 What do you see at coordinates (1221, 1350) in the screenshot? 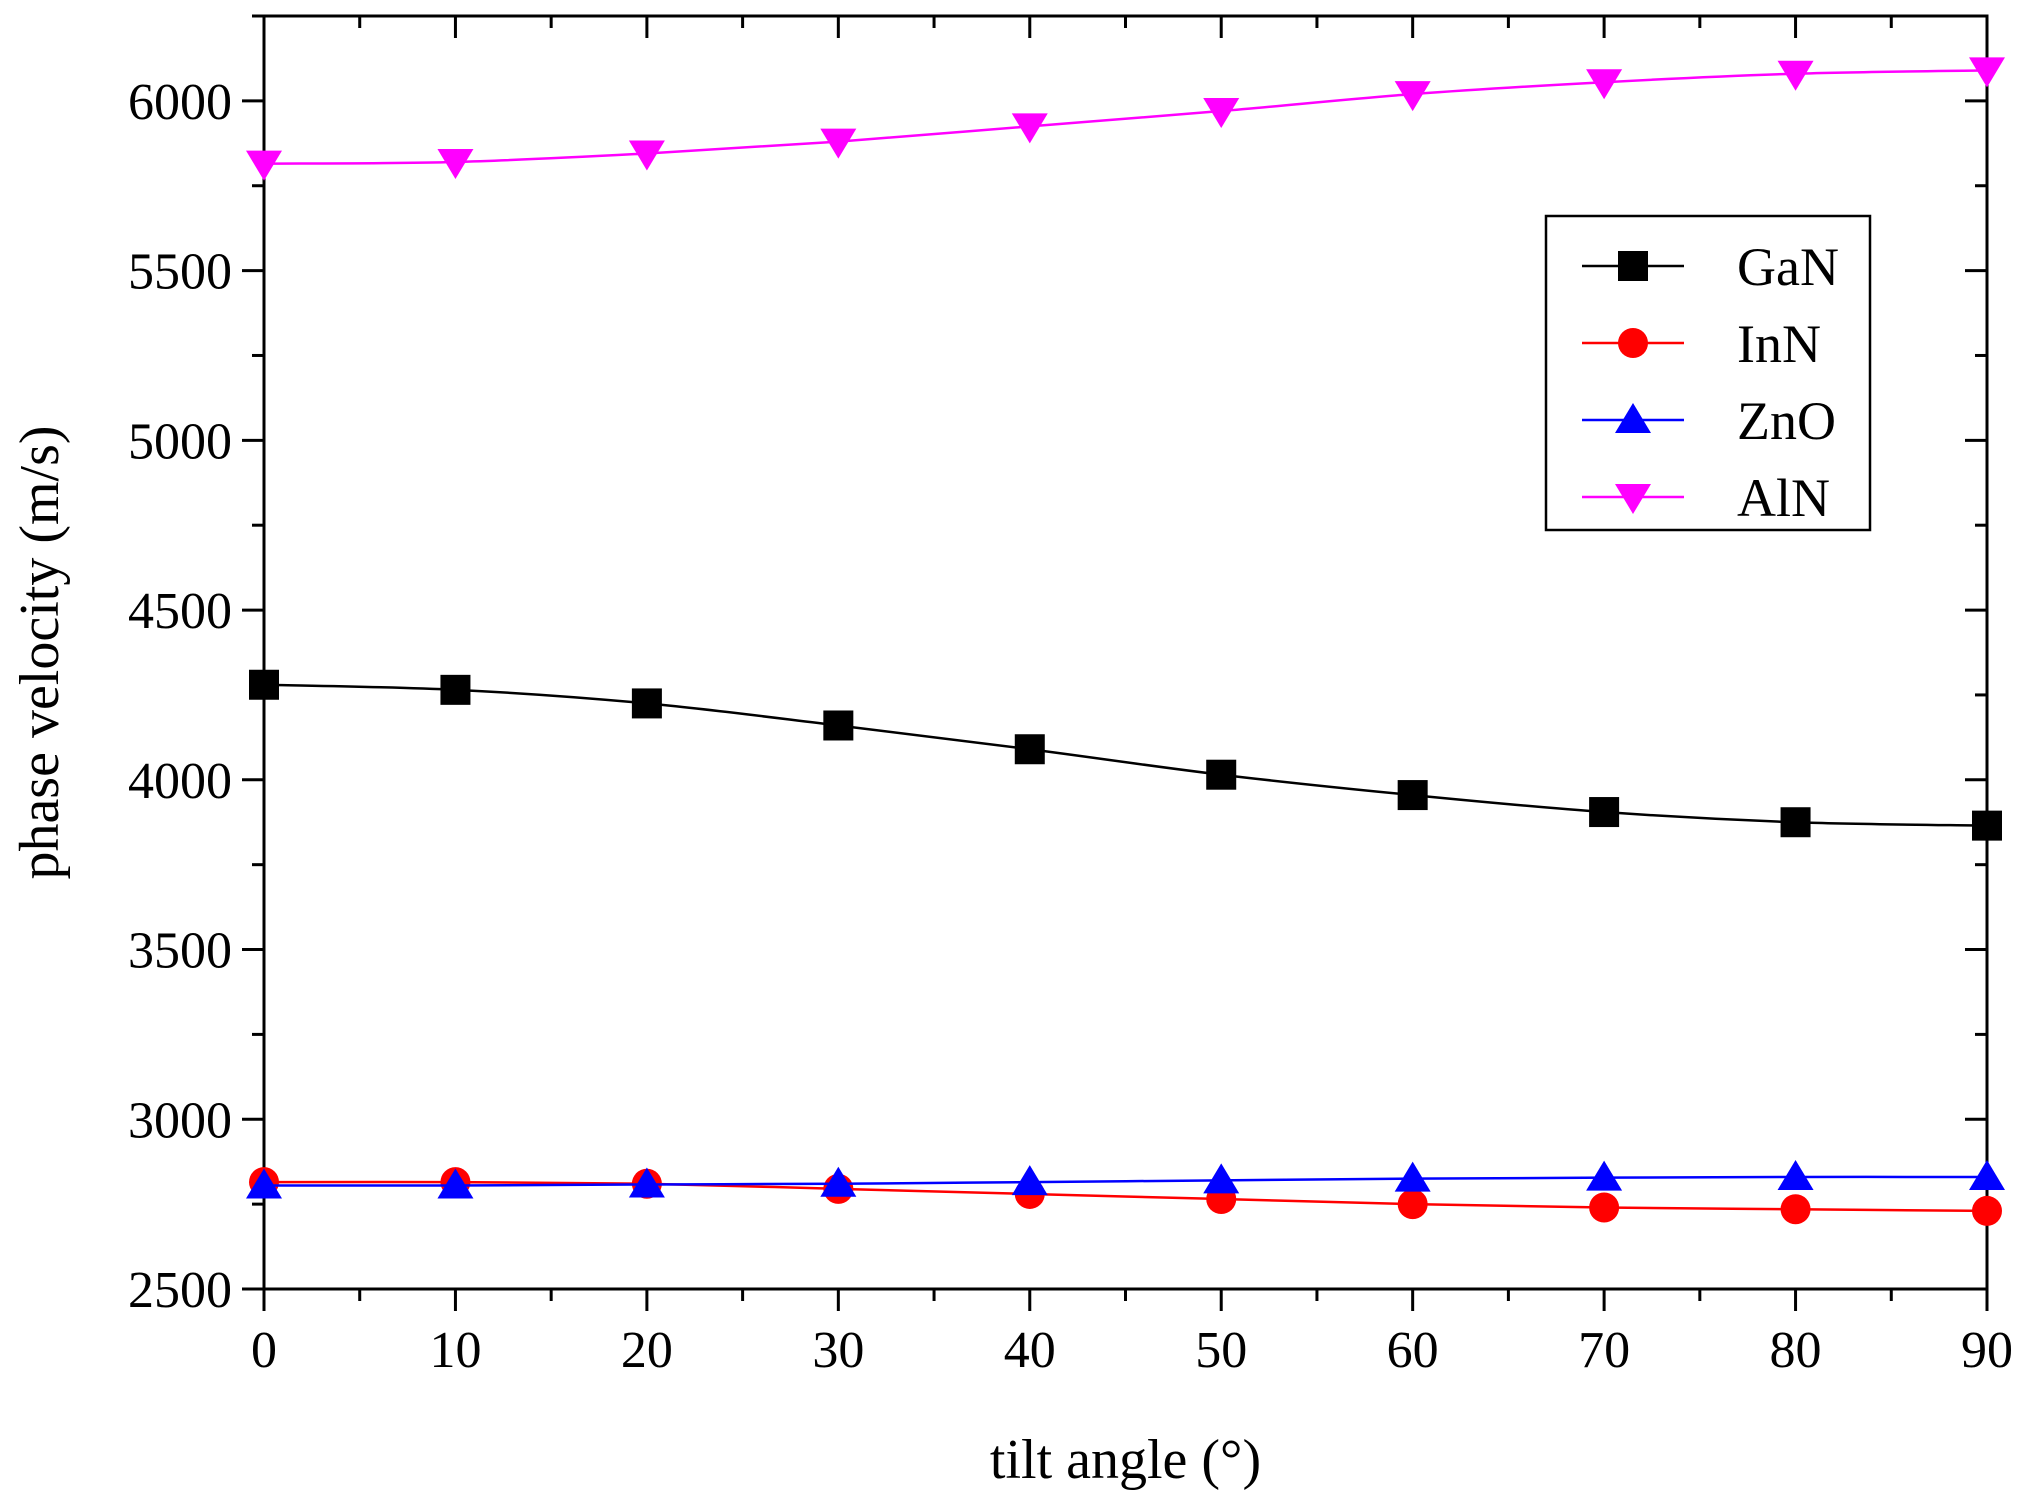
I see `x-tick-label: 50` at bounding box center [1221, 1350].